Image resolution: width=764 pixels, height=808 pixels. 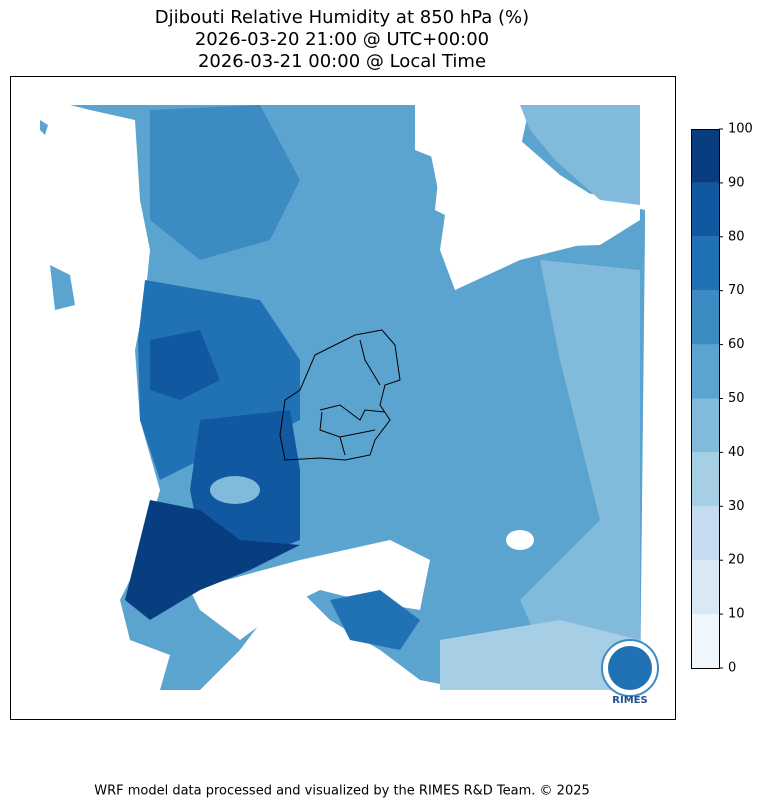 I want to click on colorbar-tick-label: 20, so click(x=736, y=560).